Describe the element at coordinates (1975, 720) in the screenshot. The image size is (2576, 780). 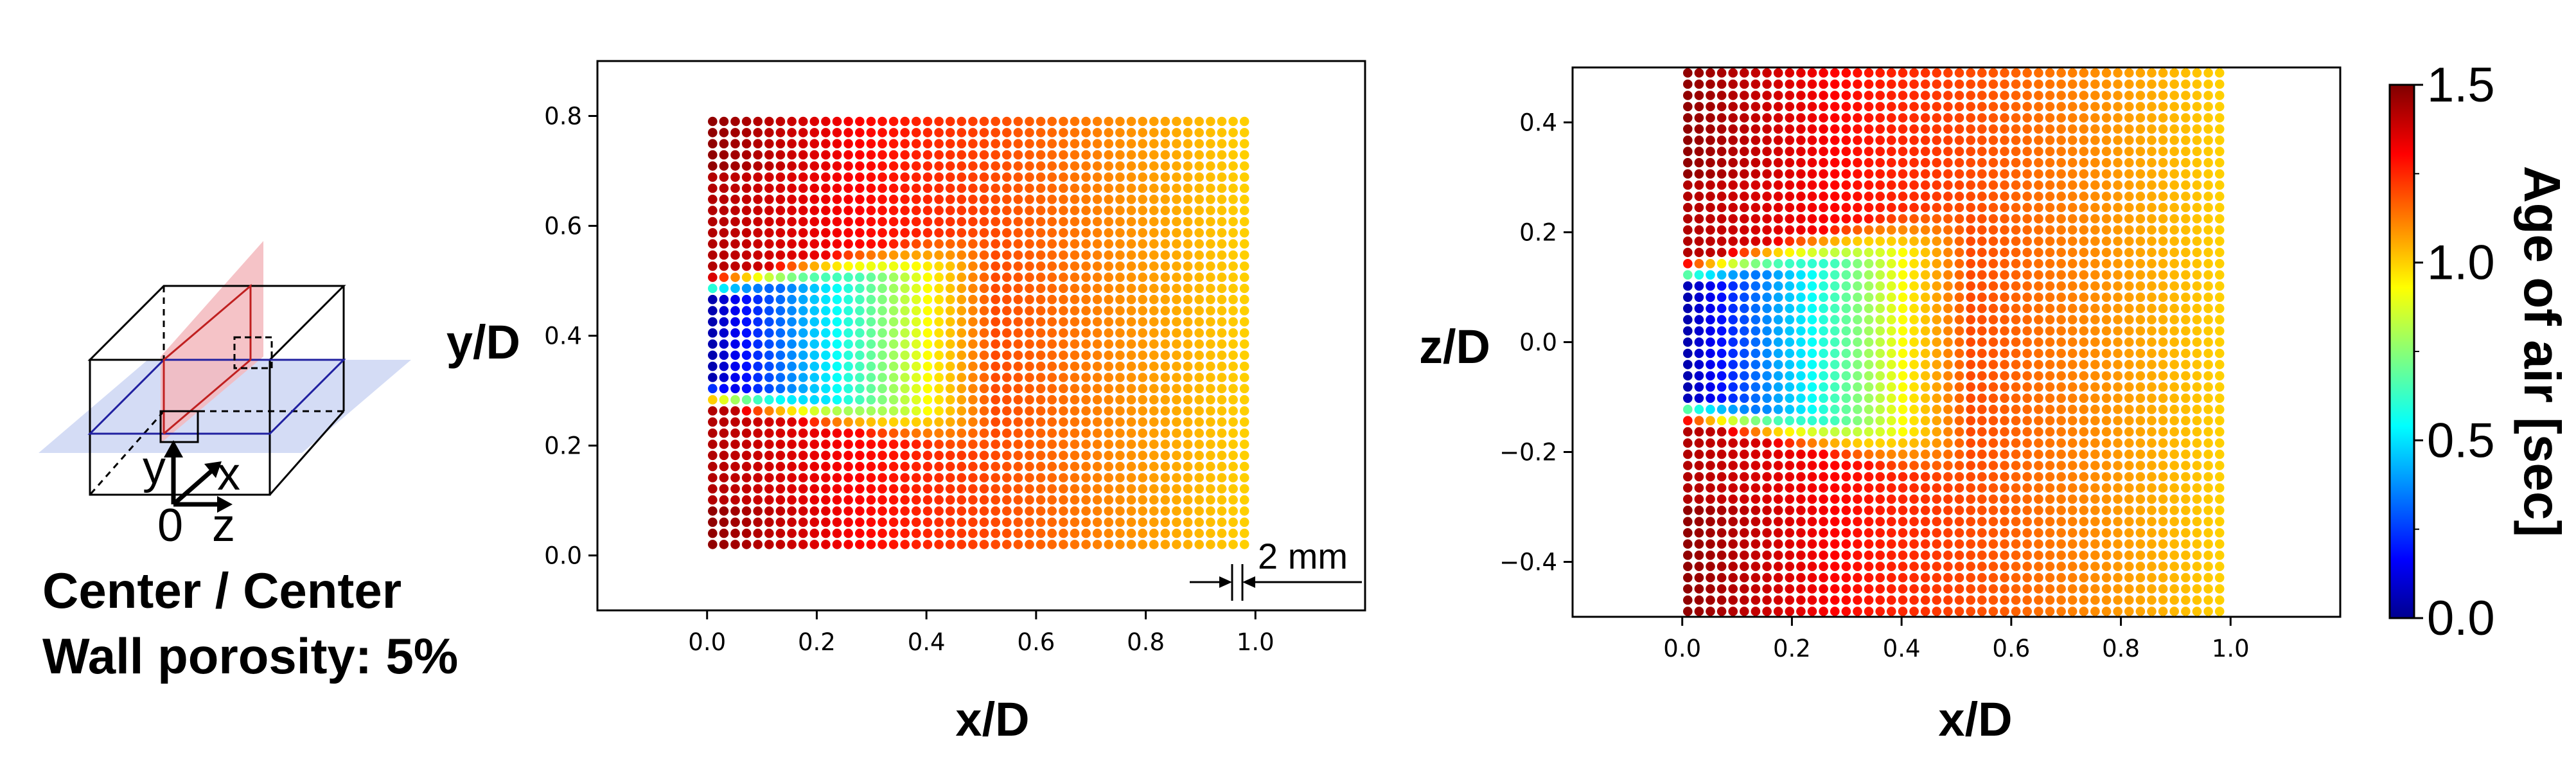
I see `x-axis-label: x/D` at that location.